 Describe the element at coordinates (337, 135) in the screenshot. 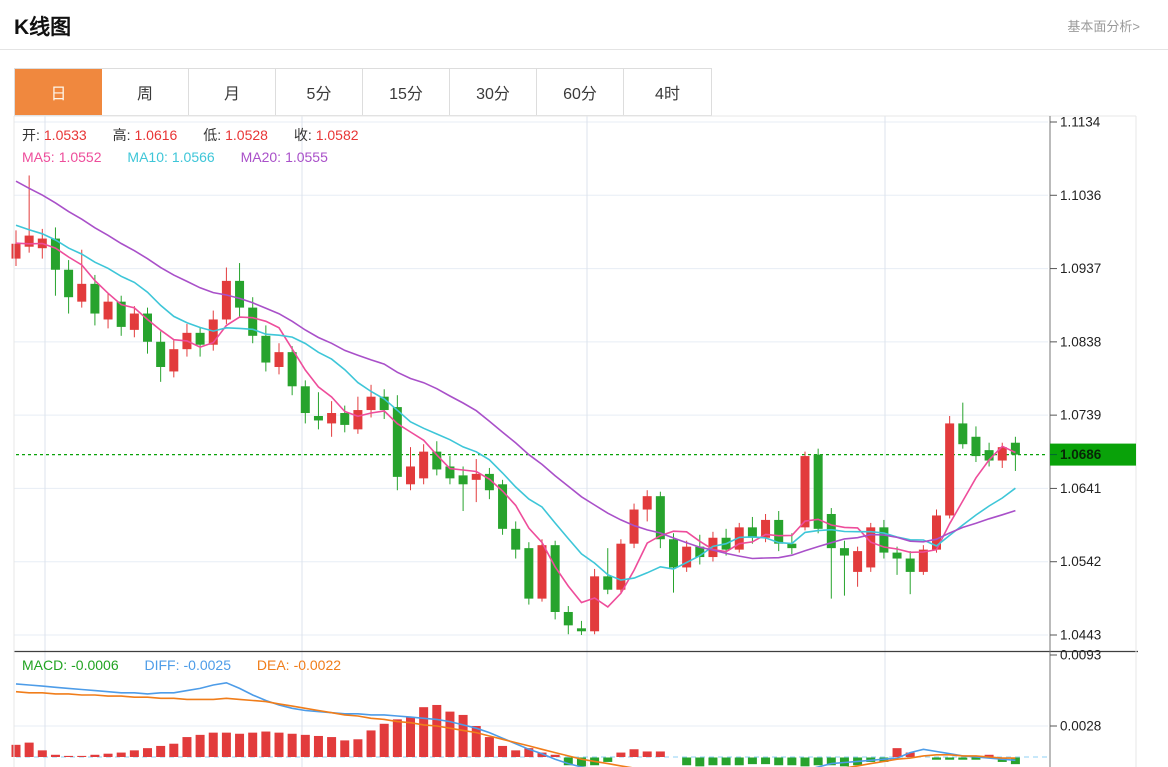

I see `close-value: 1.0582` at that location.